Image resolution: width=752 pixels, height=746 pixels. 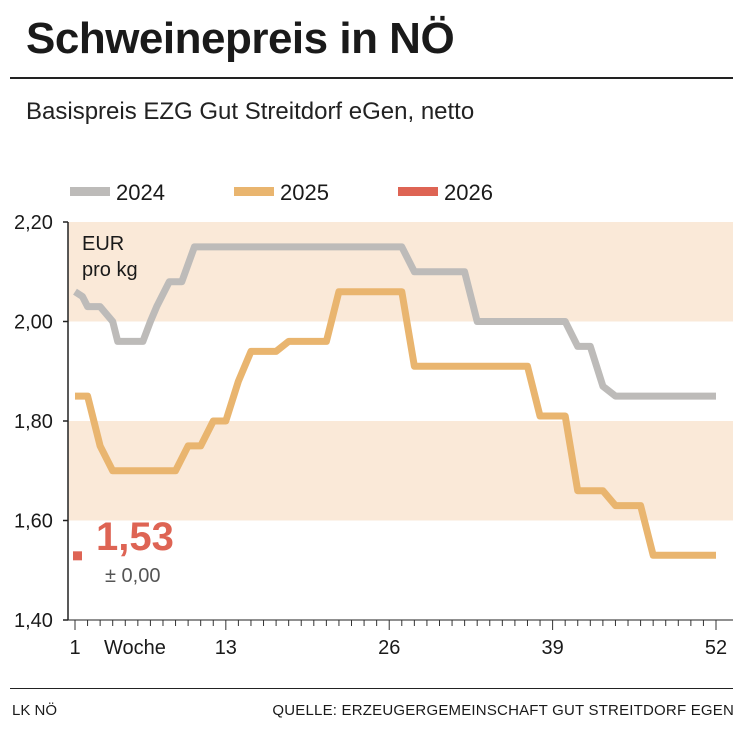 What do you see at coordinates (33, 422) in the screenshot?
I see `y-tick-label: 1,80` at bounding box center [33, 422].